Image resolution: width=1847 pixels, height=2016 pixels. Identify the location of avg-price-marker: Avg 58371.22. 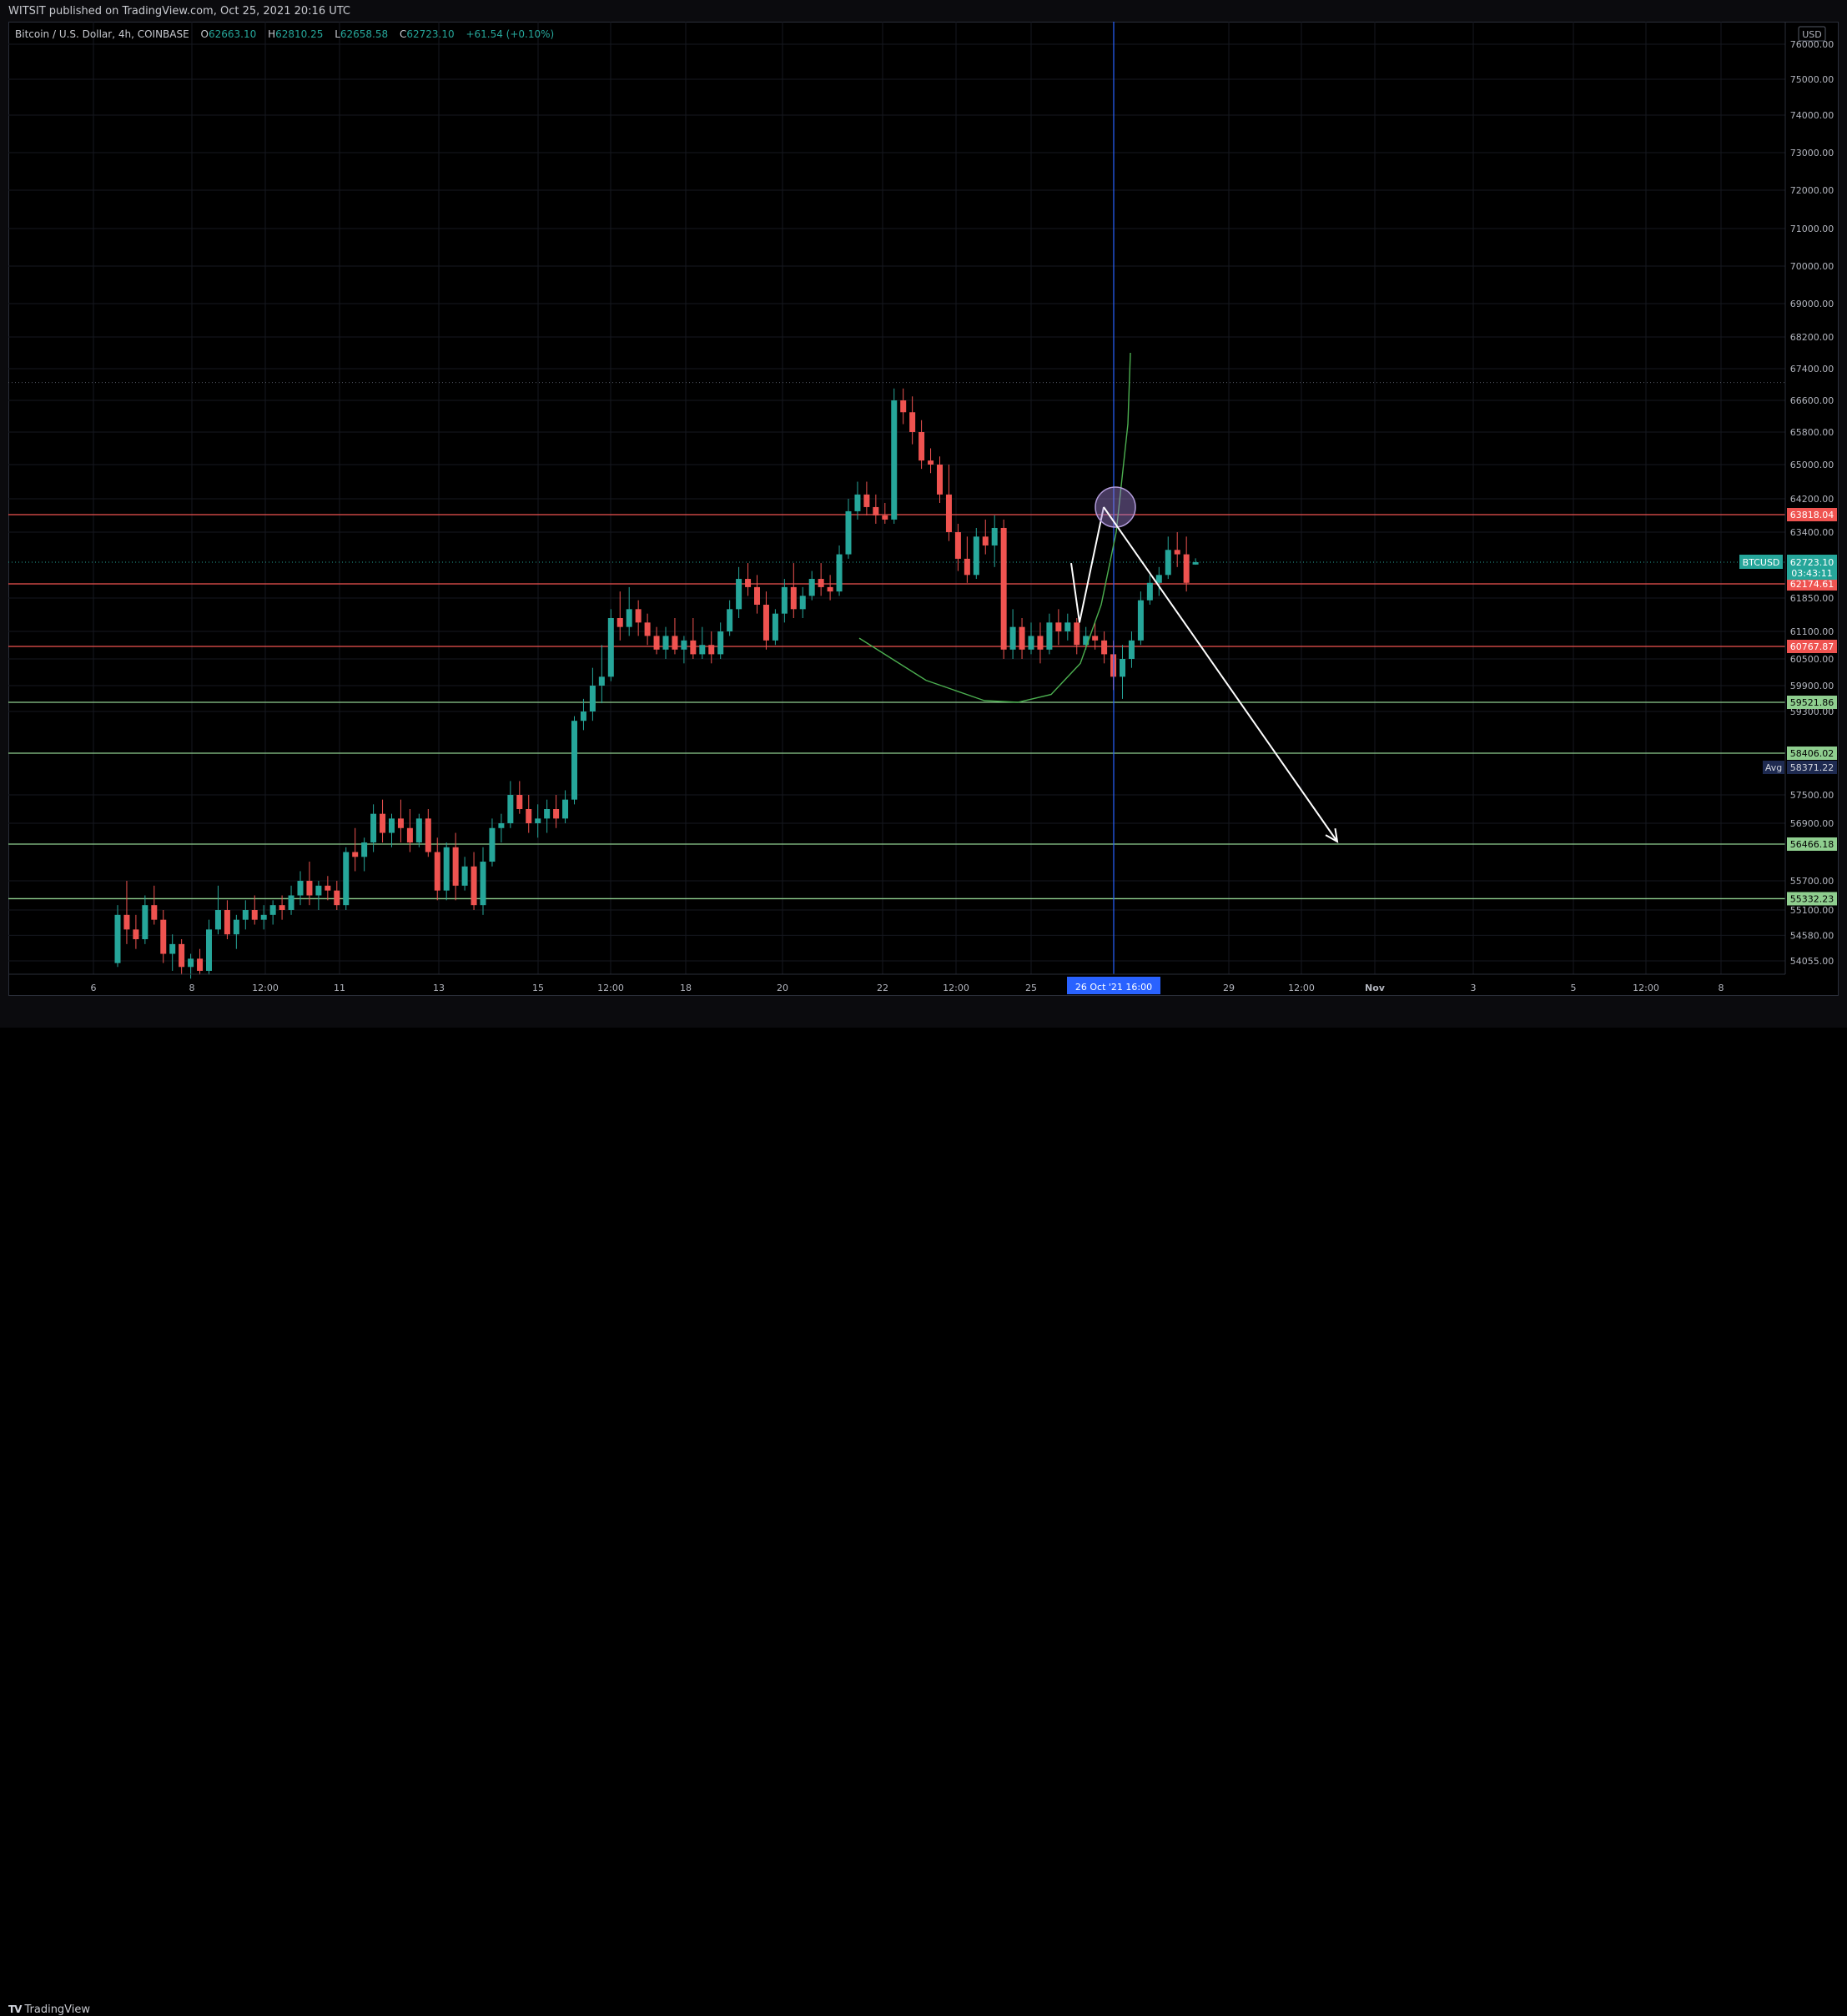
(1800, 767).